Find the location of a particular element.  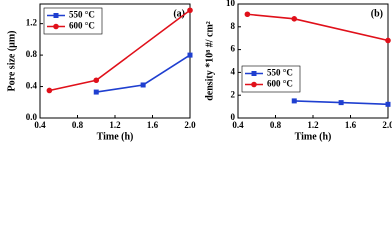

y-tick-label: 10 is located at coordinates (231, 4).